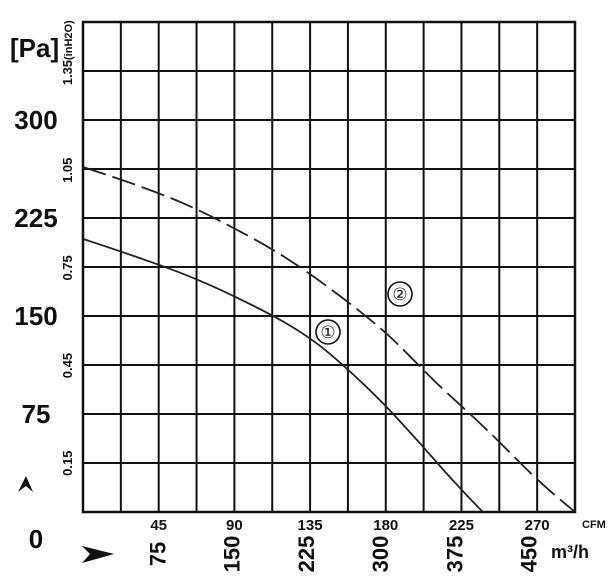 This screenshot has height=580, width=608. I want to click on svg-text: ②, so click(399, 295).